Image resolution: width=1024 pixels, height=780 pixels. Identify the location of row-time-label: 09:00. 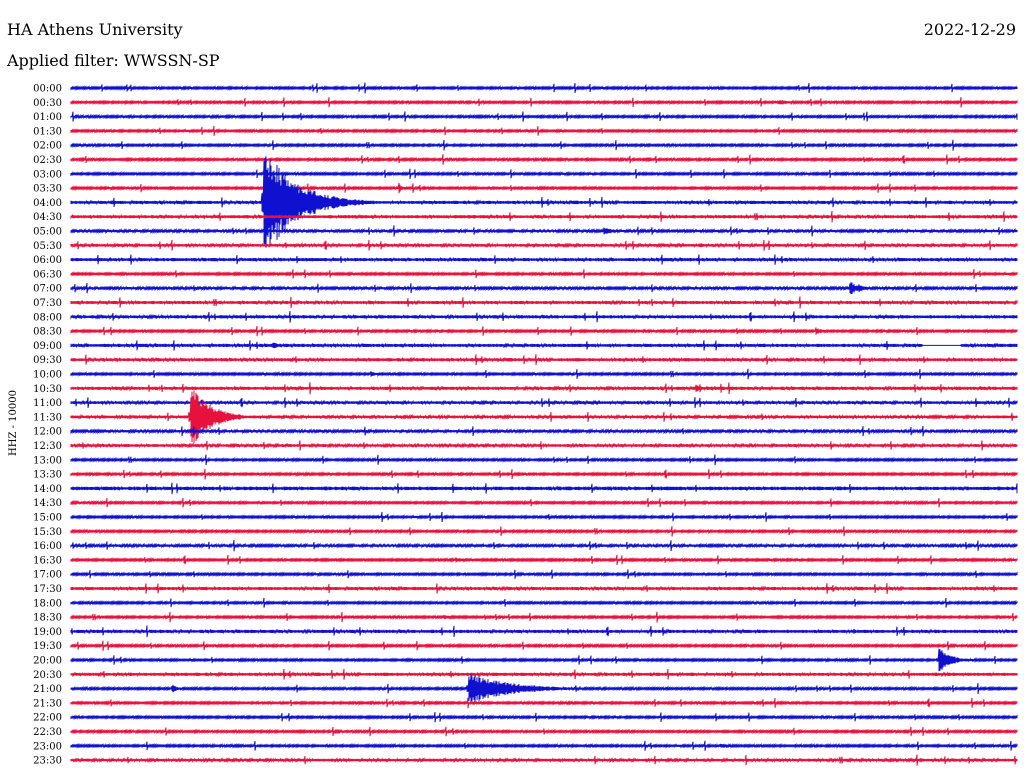
(47, 346).